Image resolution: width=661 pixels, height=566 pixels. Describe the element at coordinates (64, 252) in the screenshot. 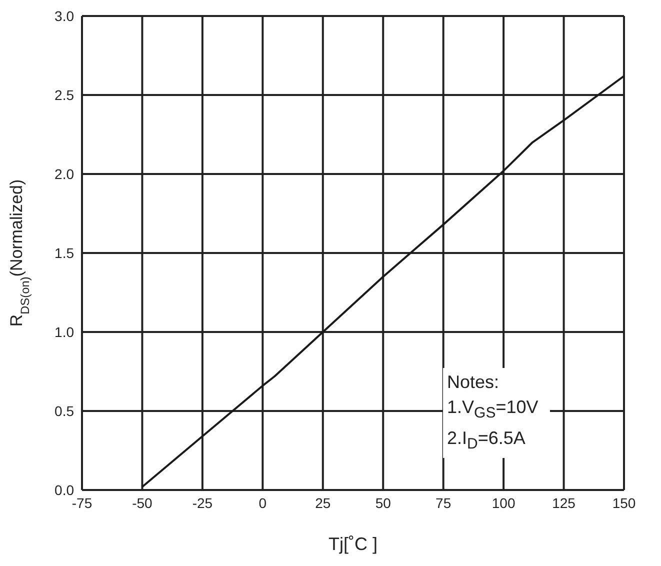

I see `y-tick-label: 1.5` at that location.